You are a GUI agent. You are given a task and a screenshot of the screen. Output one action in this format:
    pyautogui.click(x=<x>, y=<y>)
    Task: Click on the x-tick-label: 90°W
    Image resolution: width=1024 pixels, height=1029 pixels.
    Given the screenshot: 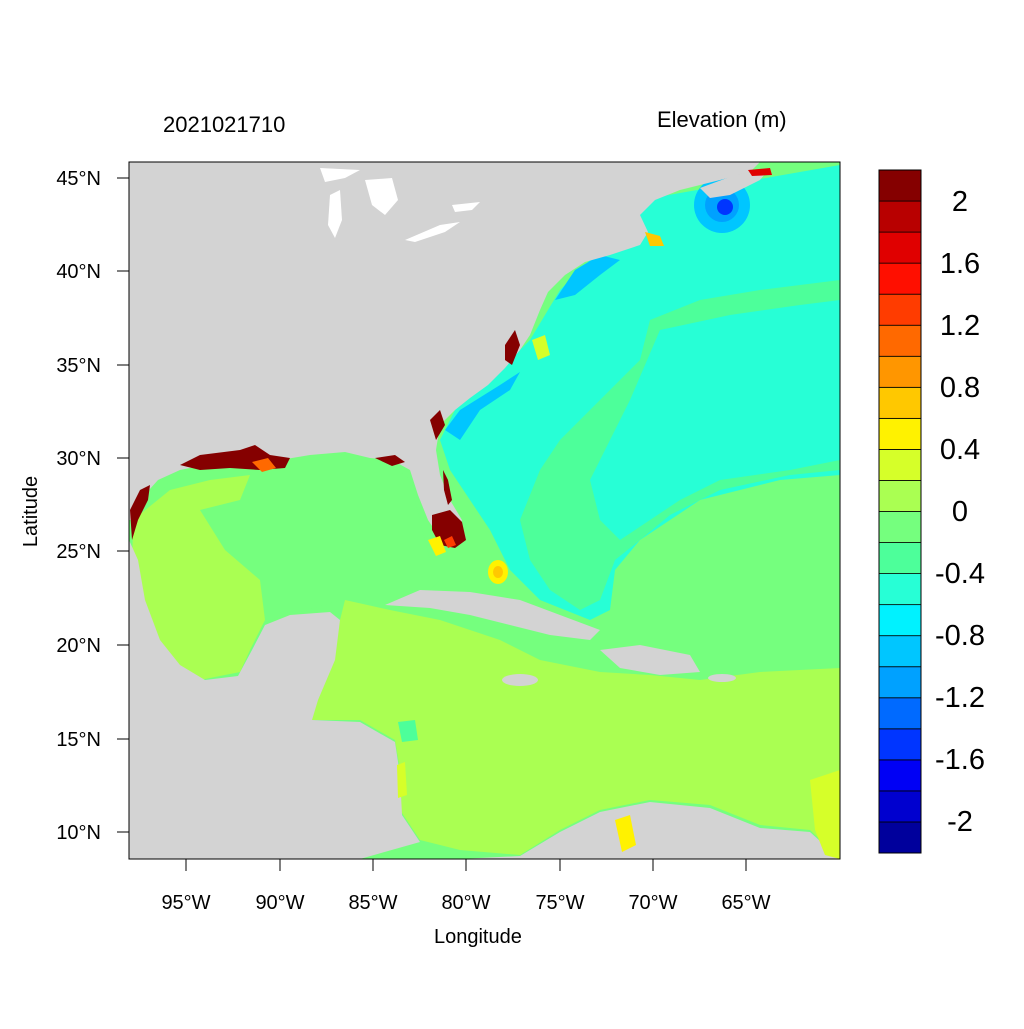 What is the action you would take?
    pyautogui.click(x=279, y=903)
    